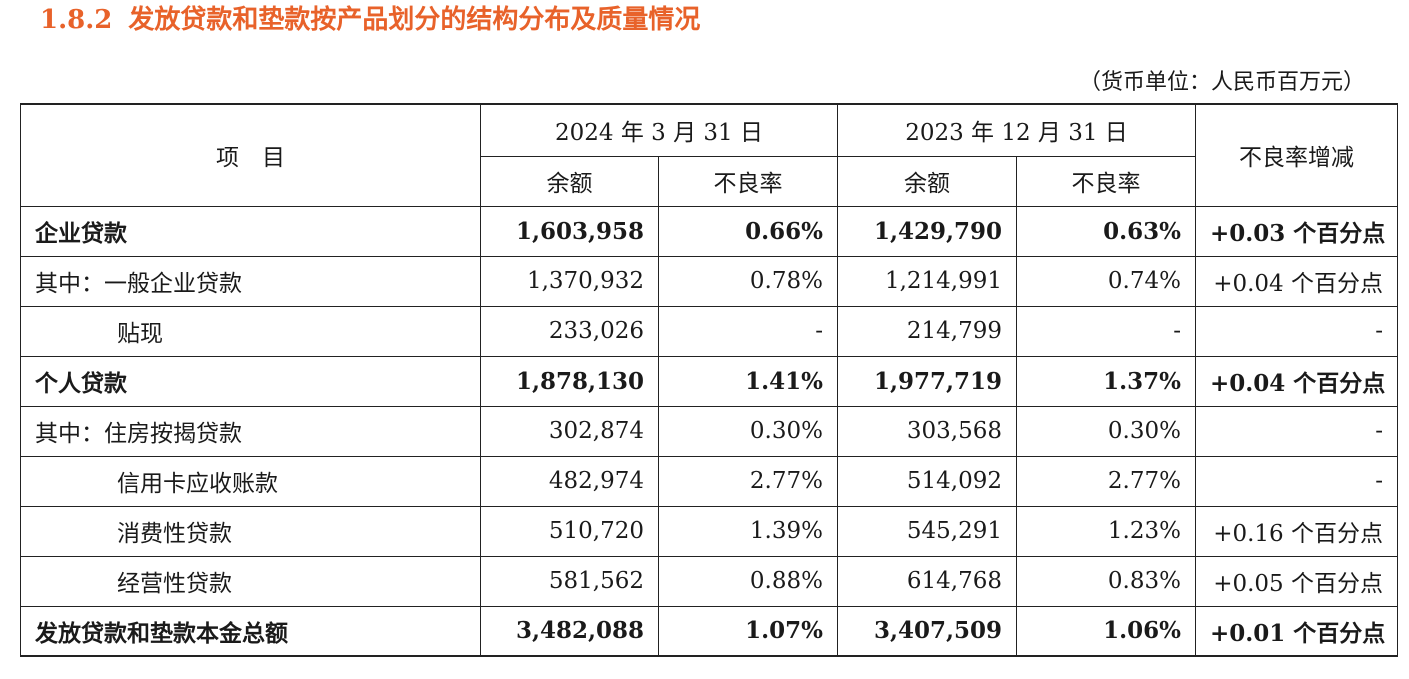 The image size is (1409, 679). I want to click on row-balance-2023: 1,977,719, so click(927, 381).